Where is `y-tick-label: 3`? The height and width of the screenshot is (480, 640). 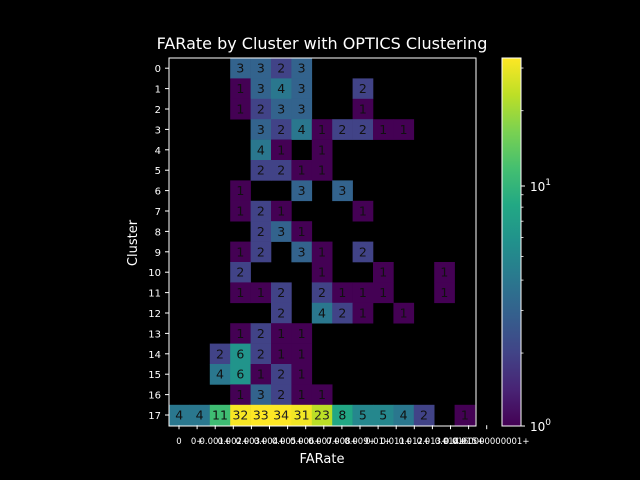
y-tick-label: 3 is located at coordinates (158, 130).